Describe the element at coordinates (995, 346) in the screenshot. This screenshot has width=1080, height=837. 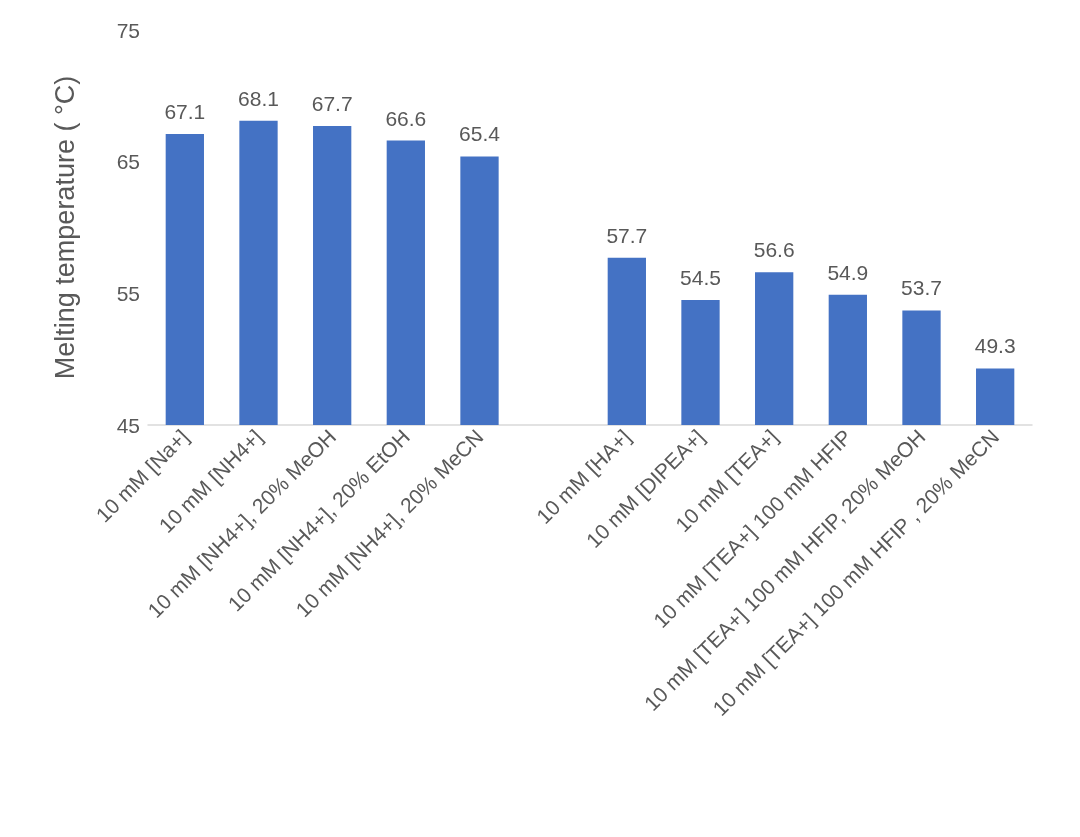
I see `data-label: 49.3` at that location.